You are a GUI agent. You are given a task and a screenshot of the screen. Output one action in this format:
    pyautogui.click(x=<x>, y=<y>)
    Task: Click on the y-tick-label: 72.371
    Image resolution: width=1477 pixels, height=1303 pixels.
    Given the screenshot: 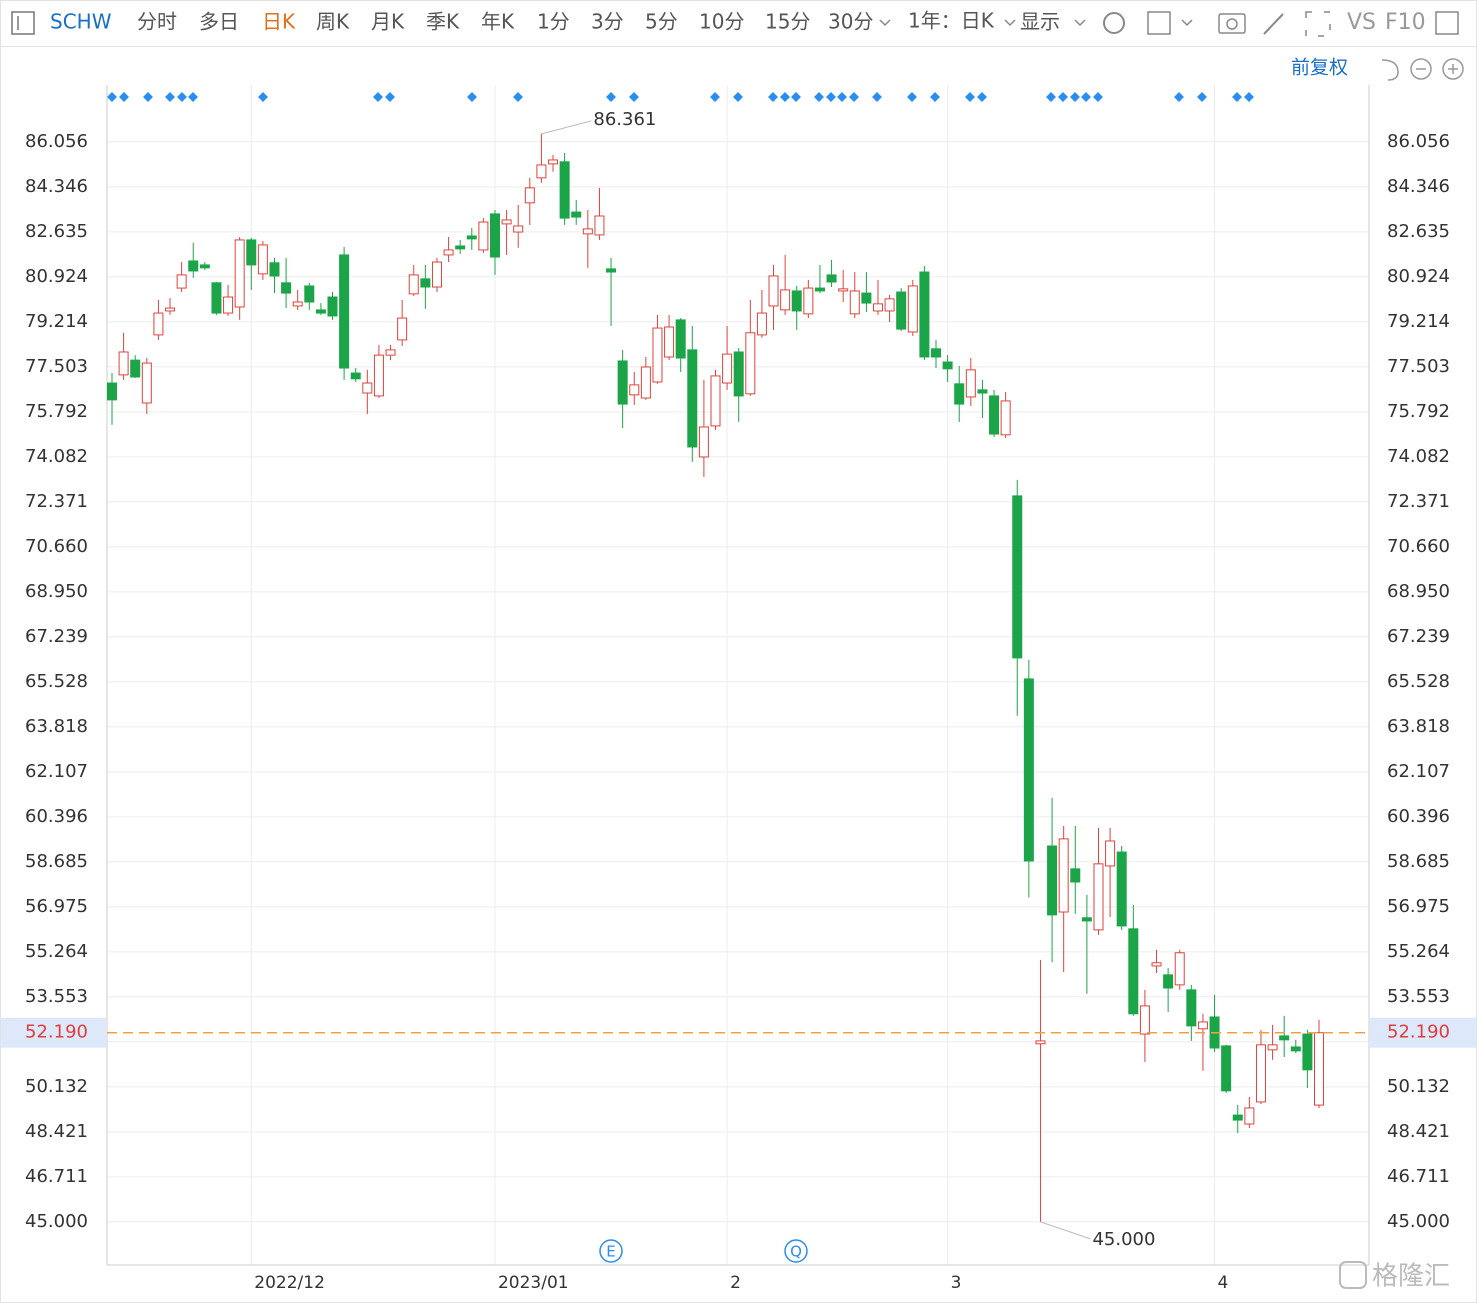 What is the action you would take?
    pyautogui.click(x=56, y=501)
    